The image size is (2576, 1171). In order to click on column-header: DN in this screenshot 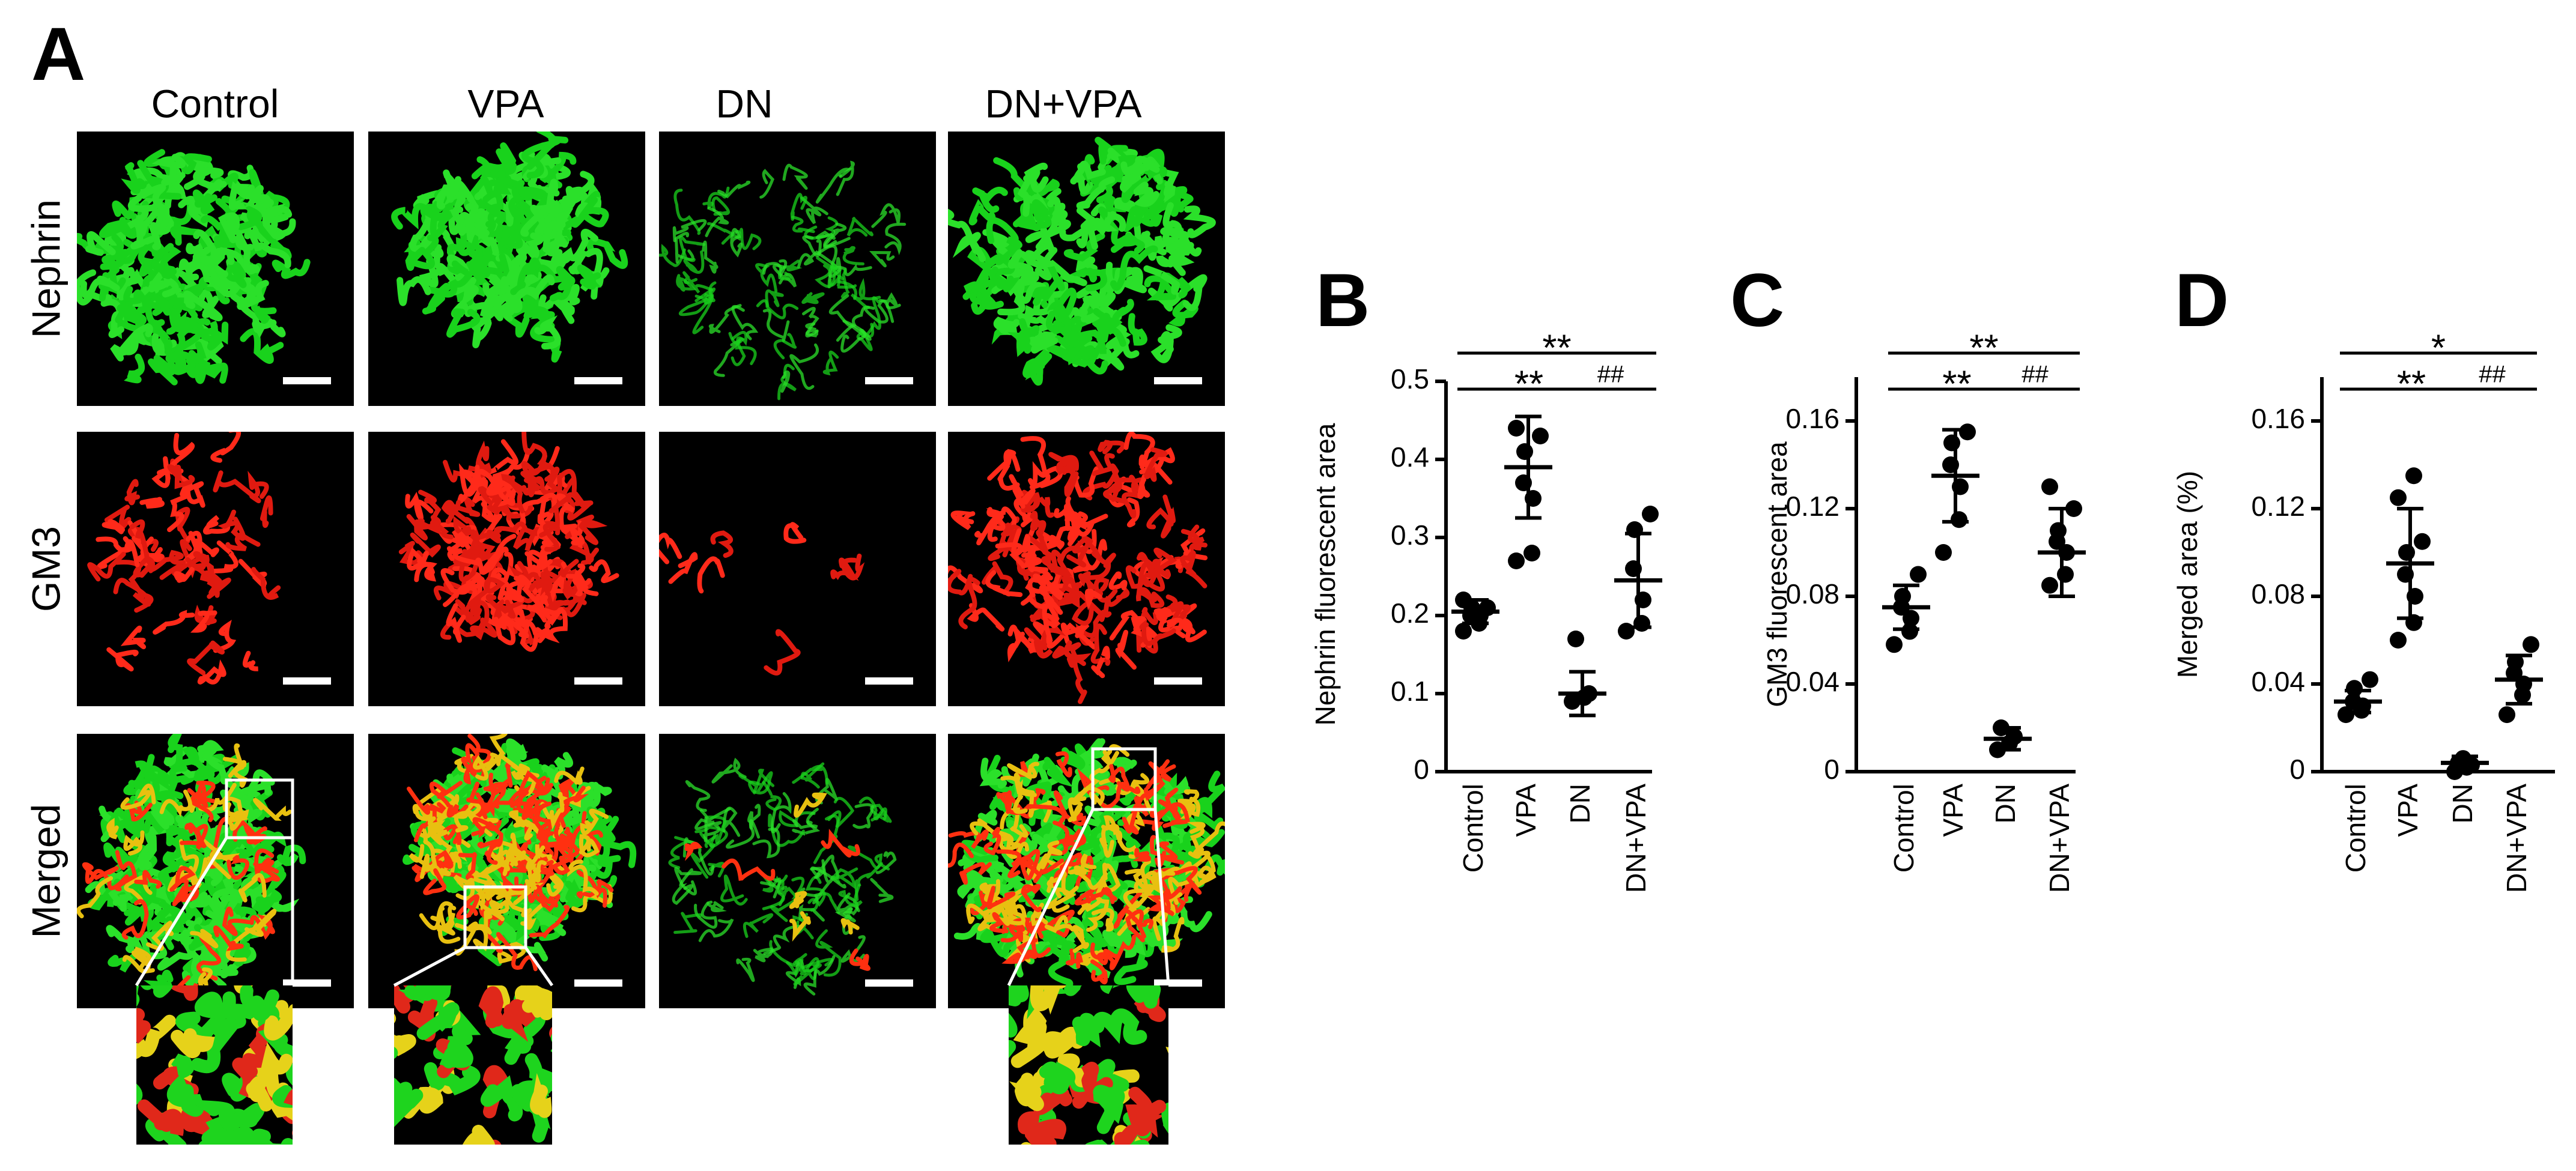, I will do `click(744, 104)`.